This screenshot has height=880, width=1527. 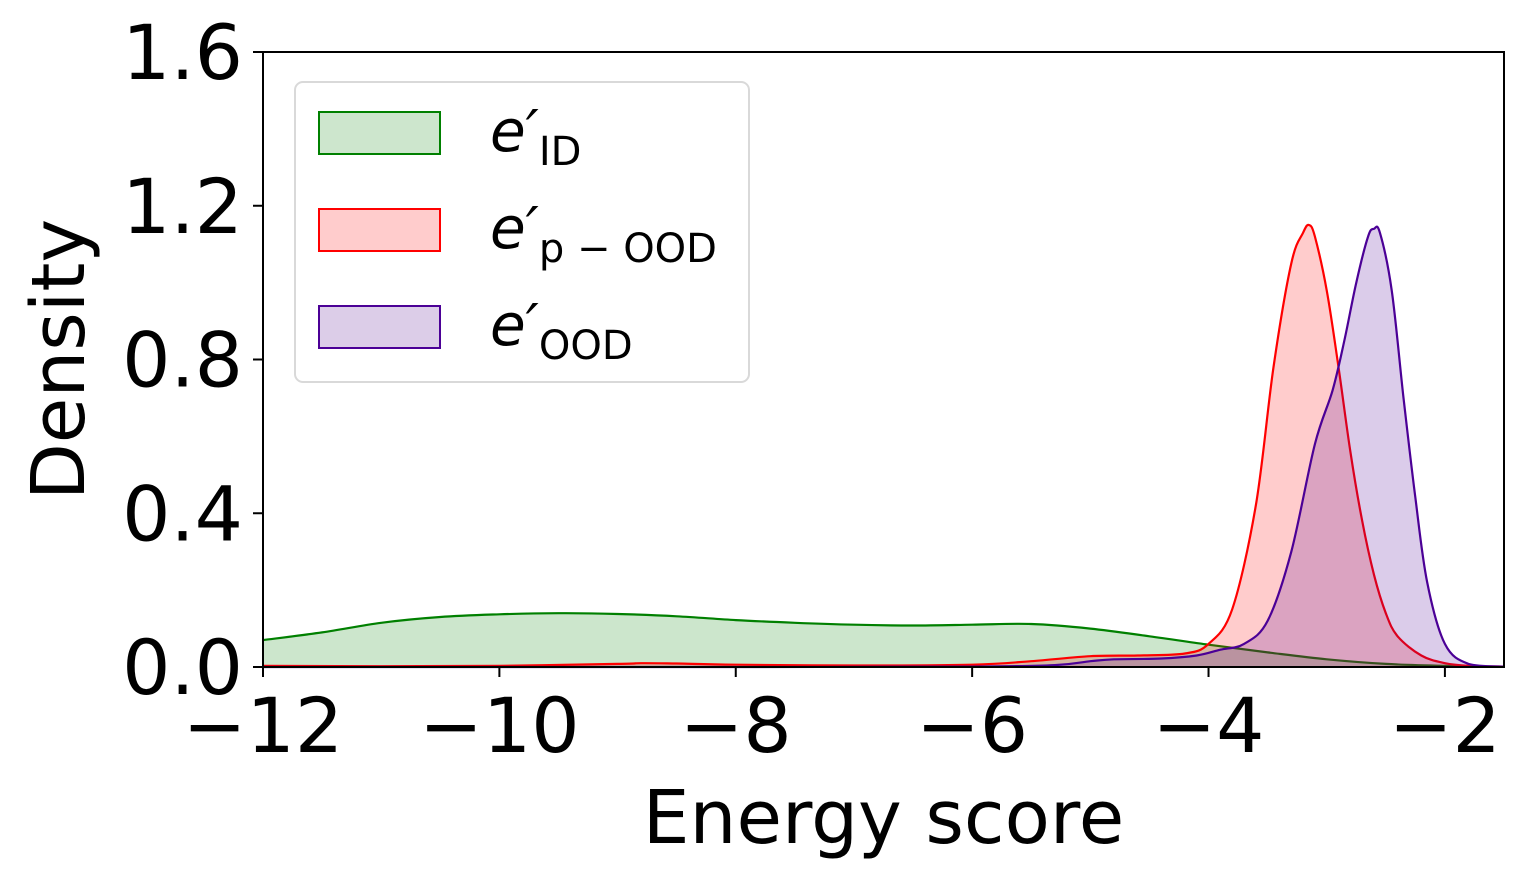 I want to click on y-axis-label: Density, so click(x=59, y=359).